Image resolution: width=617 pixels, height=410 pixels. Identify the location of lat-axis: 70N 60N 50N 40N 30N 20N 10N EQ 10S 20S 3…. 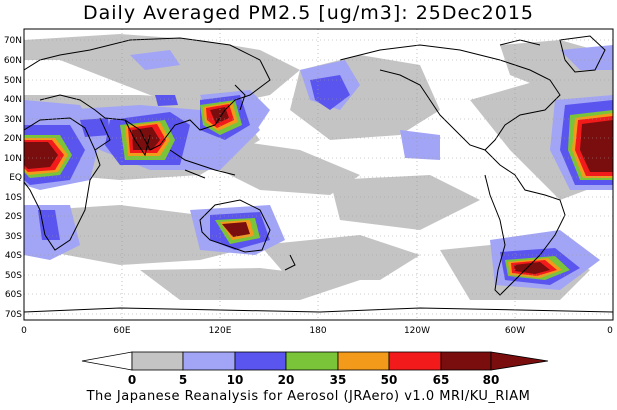
(13, 178).